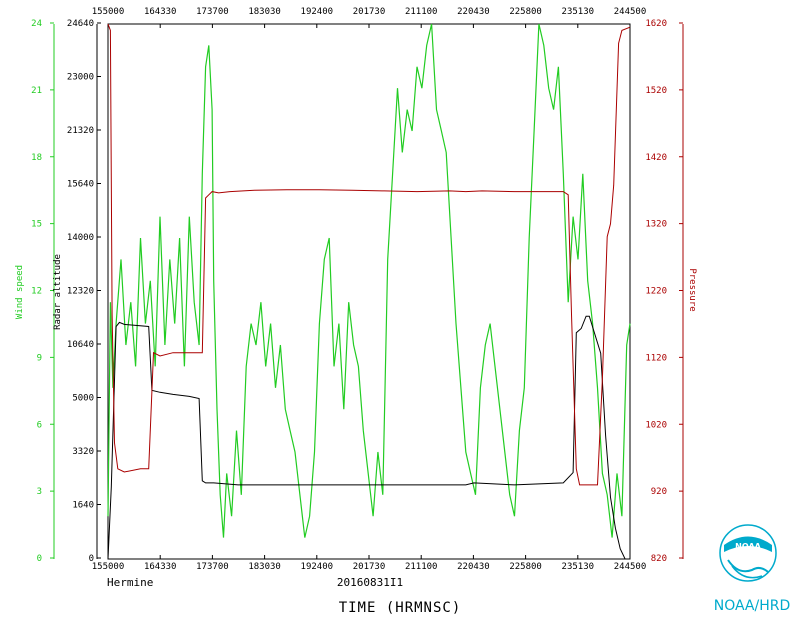 The image size is (800, 640). Describe the element at coordinates (39, 358) in the screenshot. I see `wind-tick-label: 9` at that location.